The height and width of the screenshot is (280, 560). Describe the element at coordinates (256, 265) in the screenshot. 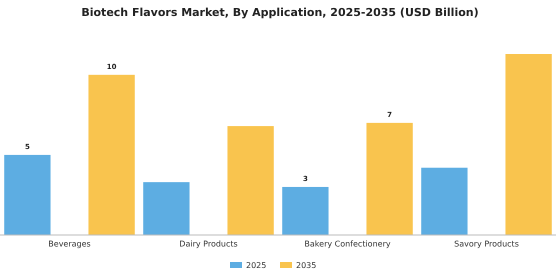

I see `legend-label: 2025` at that location.